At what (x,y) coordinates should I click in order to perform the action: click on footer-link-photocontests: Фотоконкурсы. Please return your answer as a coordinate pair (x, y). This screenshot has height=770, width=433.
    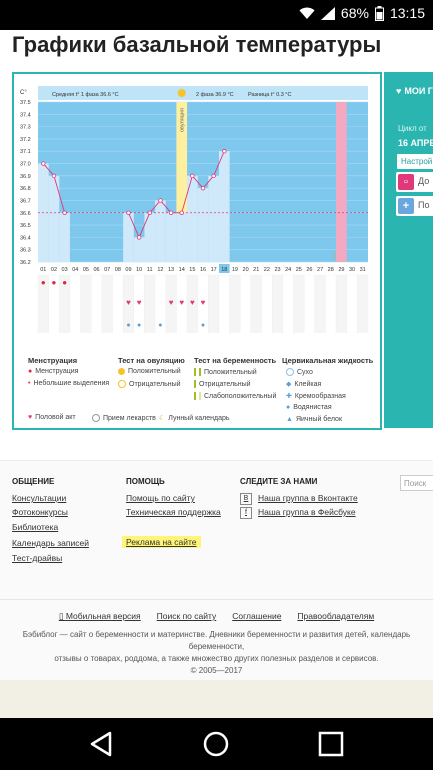
    Looking at the image, I should click on (40, 512).